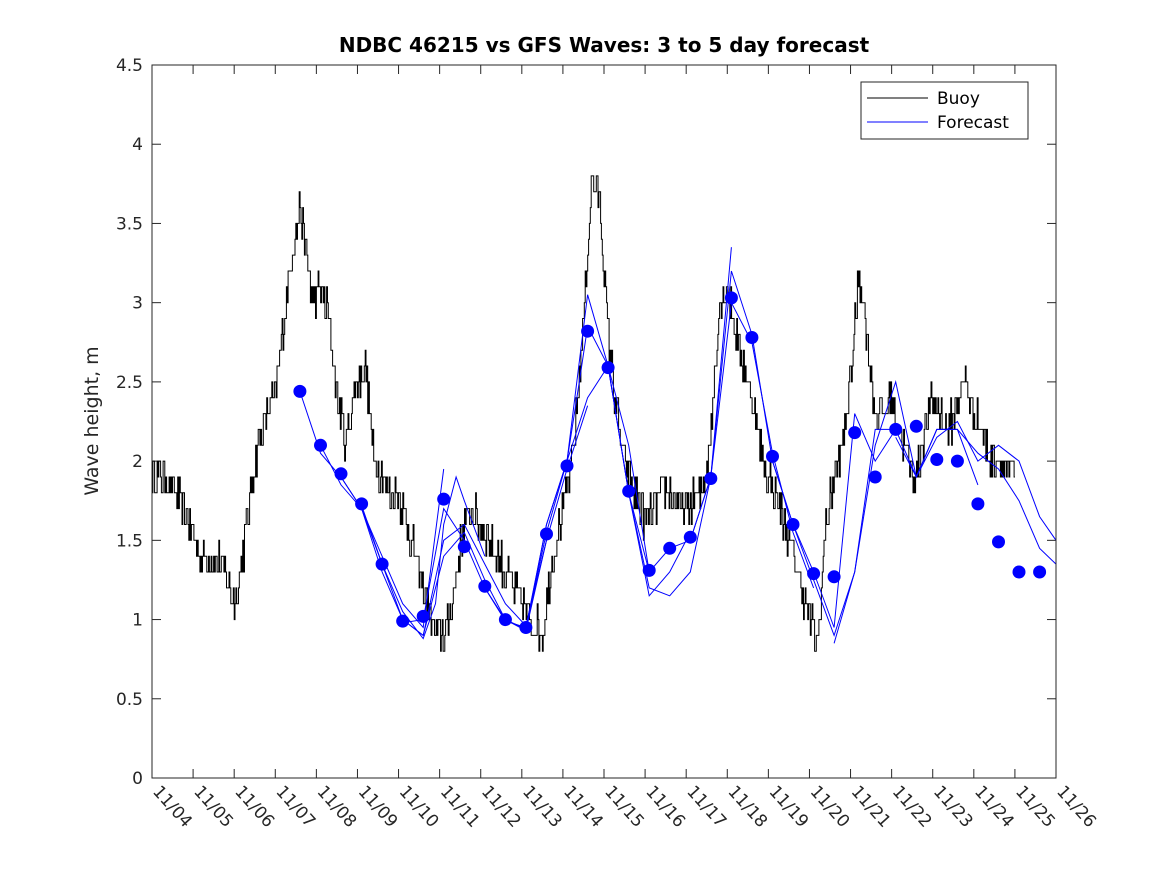  Describe the element at coordinates (129, 66) in the screenshot. I see `y-tick-label: 4.5` at that location.